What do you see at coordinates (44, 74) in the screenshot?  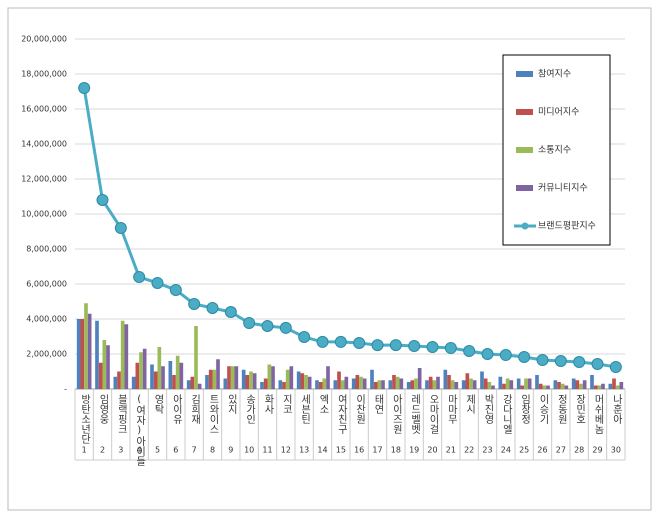 I see `y-tick-label: 18,000,000` at bounding box center [44, 74].